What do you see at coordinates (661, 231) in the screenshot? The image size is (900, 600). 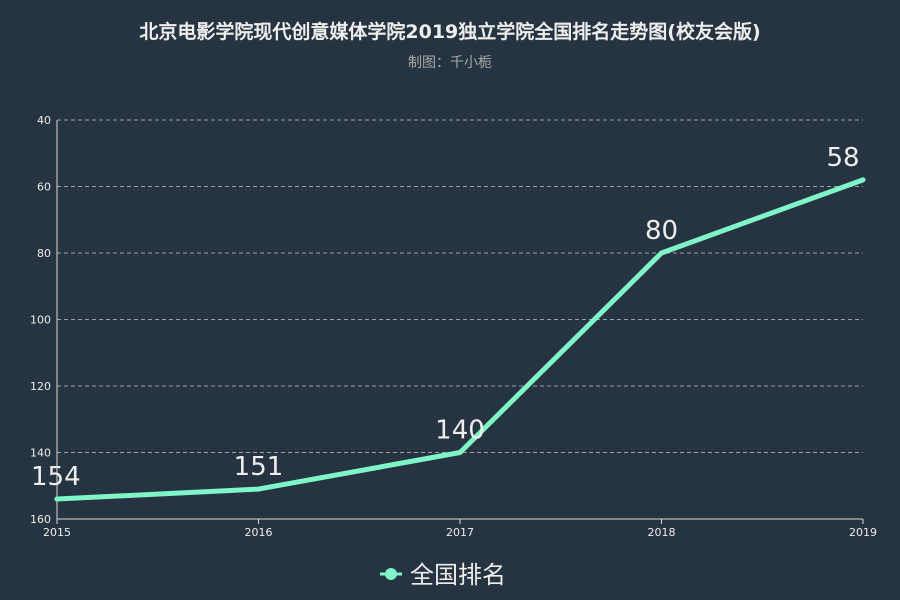 I see `data-label: 80` at bounding box center [661, 231].